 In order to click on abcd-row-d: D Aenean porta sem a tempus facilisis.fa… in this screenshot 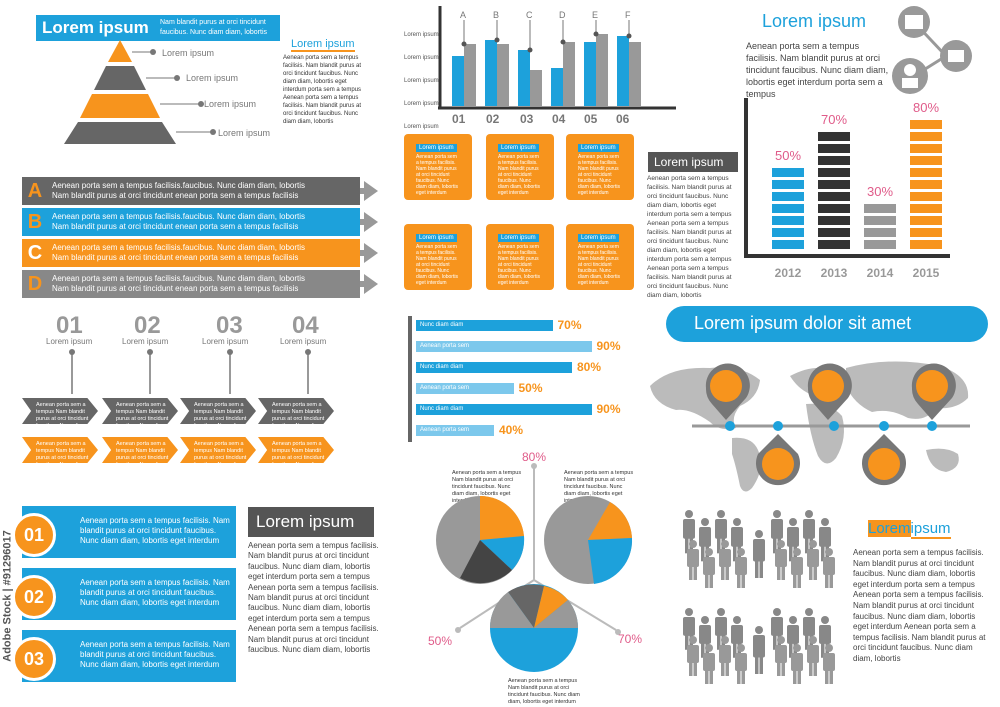, I will do `click(191, 284)`.